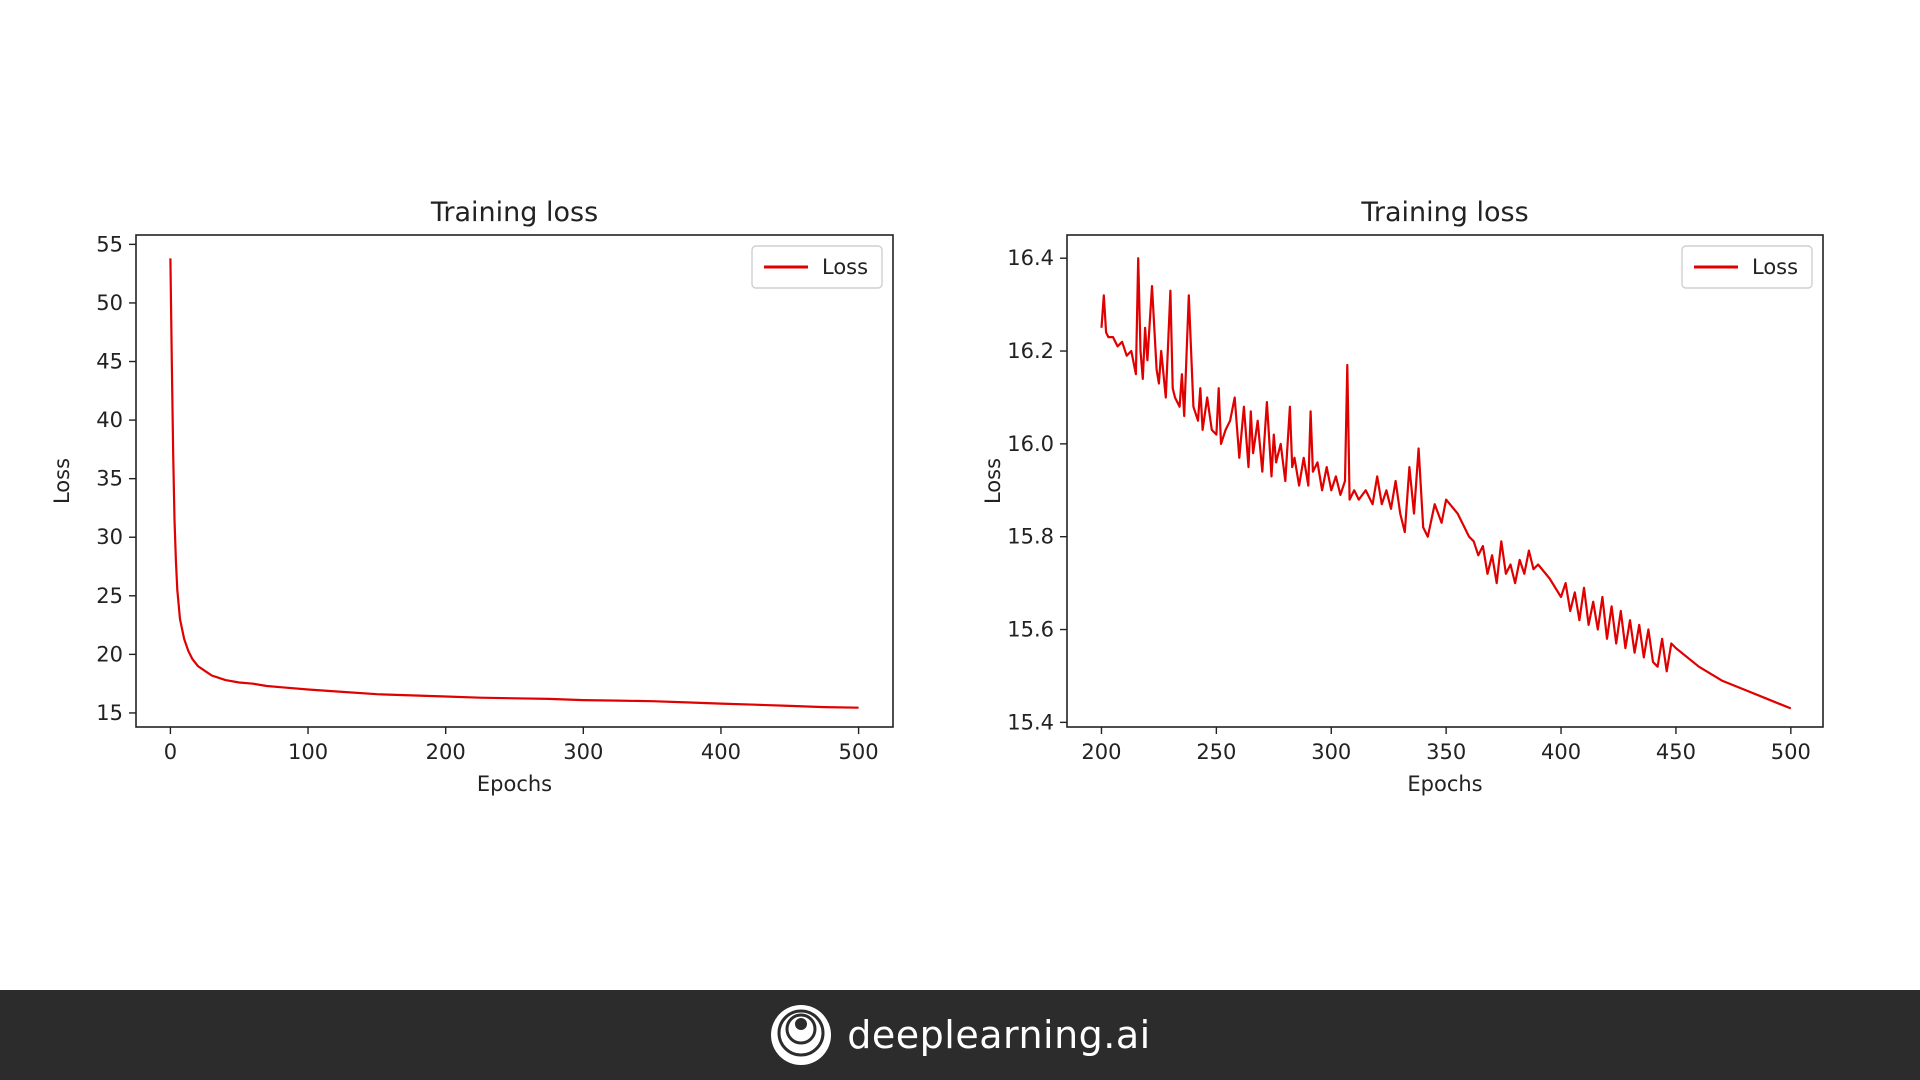  Describe the element at coordinates (1446, 752) in the screenshot. I see `x-tick-label: 350` at that location.